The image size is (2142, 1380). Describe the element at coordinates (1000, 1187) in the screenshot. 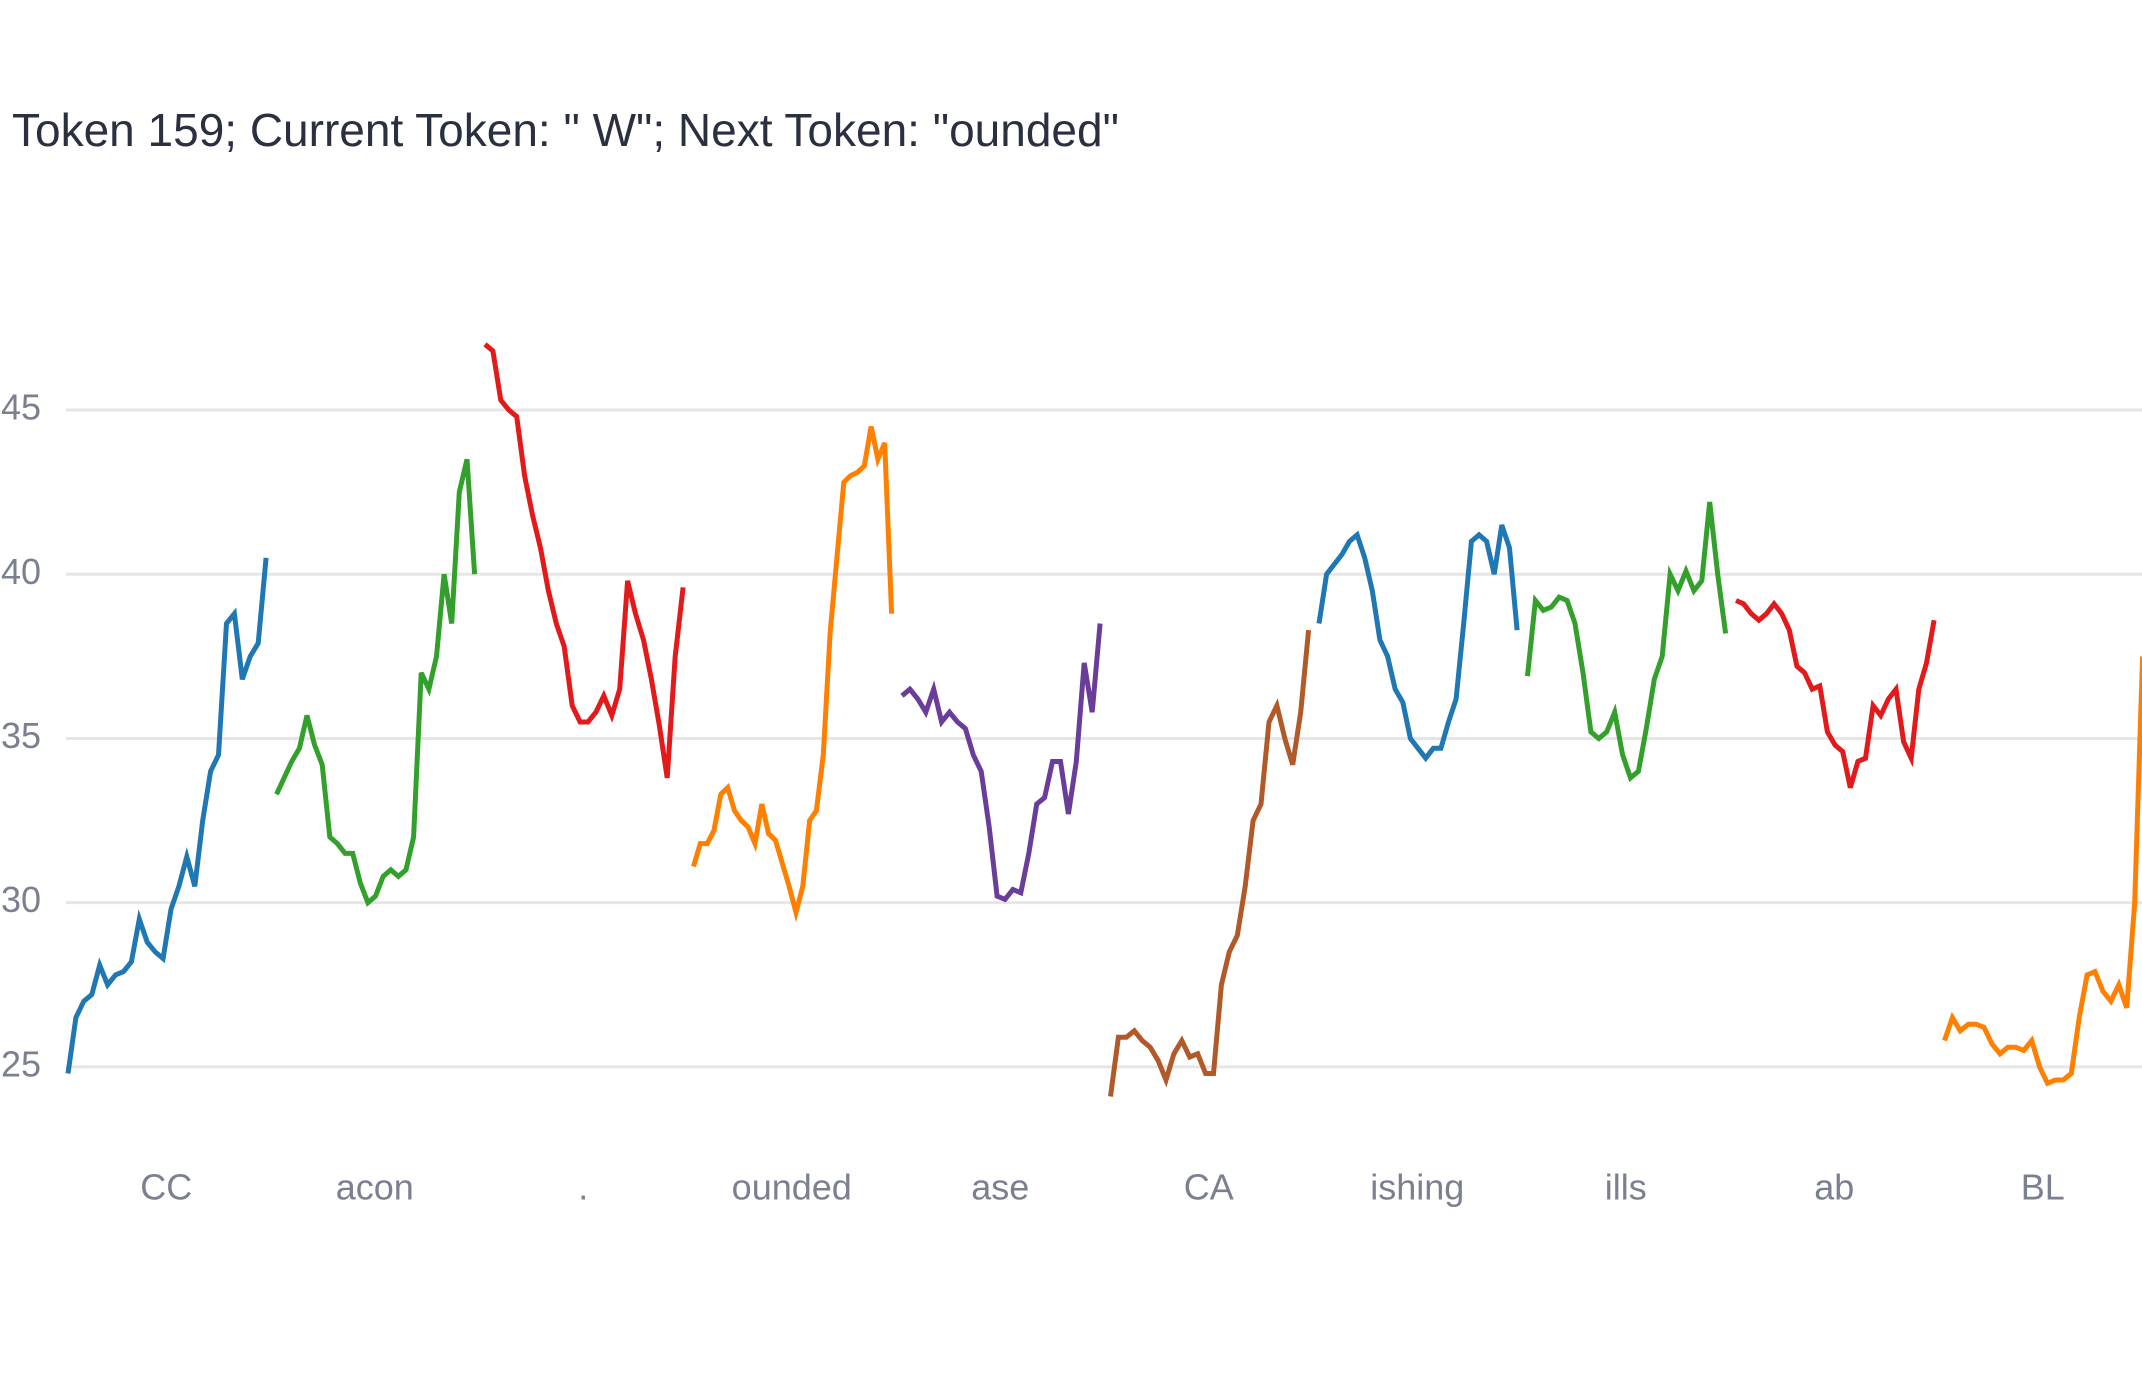

I see `x-tick-label: ase` at that location.